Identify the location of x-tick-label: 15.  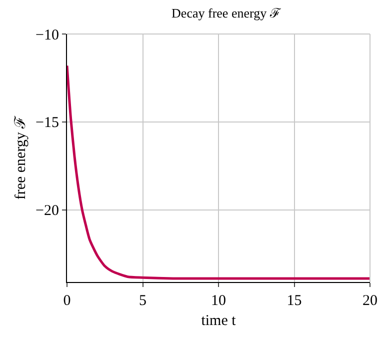
(294, 301).